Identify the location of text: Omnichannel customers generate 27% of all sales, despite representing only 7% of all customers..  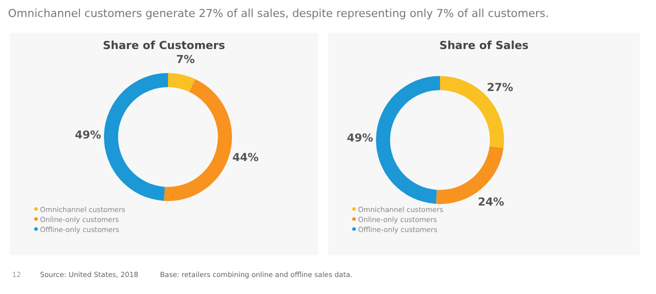
(278, 13).